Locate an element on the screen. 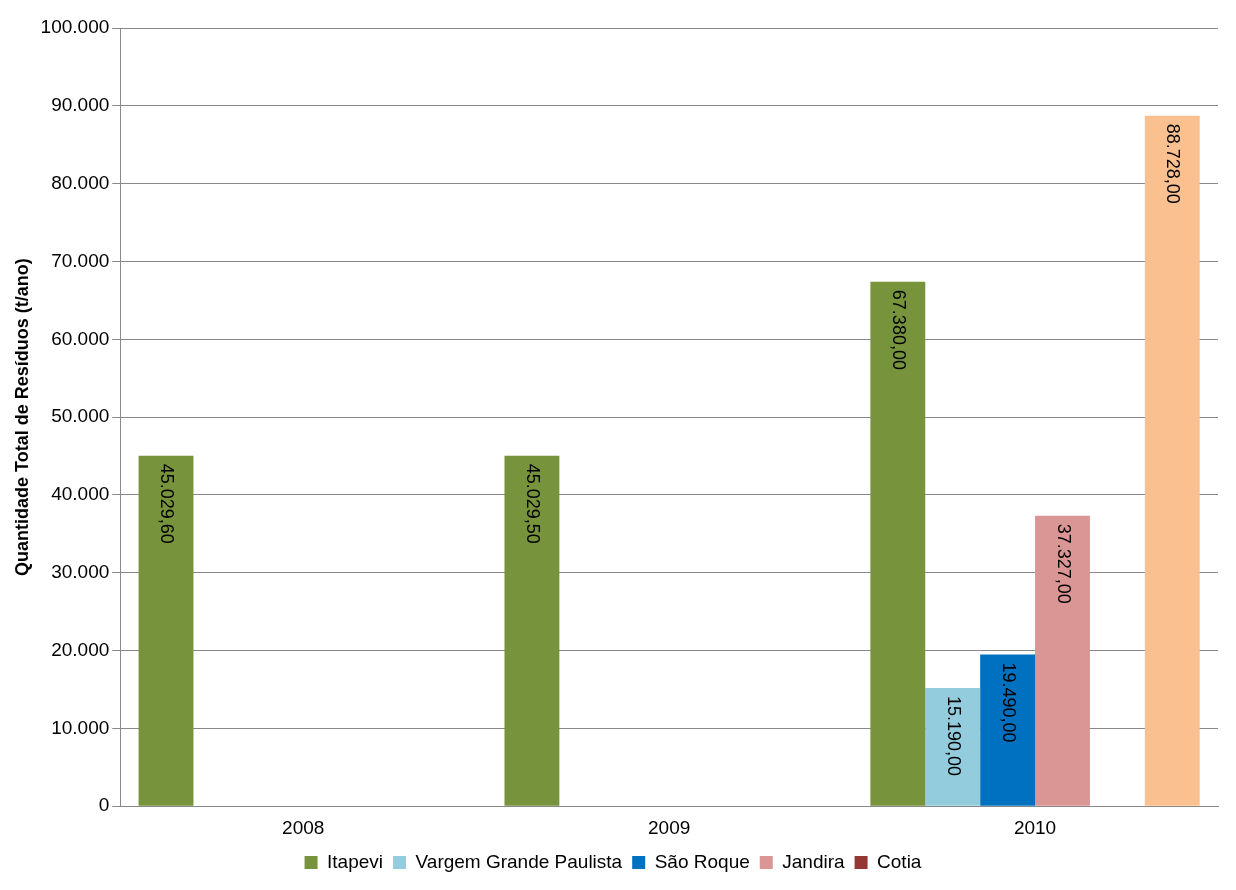 This screenshot has height=890, width=1236. data-label: 37.327,00 is located at coordinates (1063, 563).